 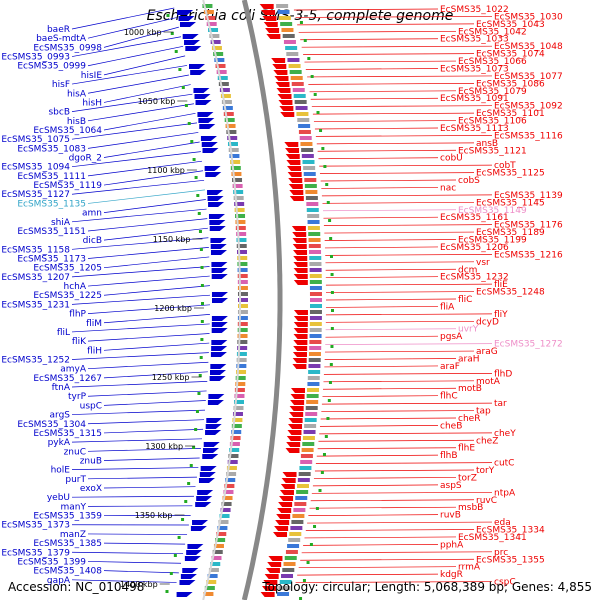 What do you see at coordinates (487, 144) in the screenshot?
I see `right-gene-label: ansB` at bounding box center [487, 144].